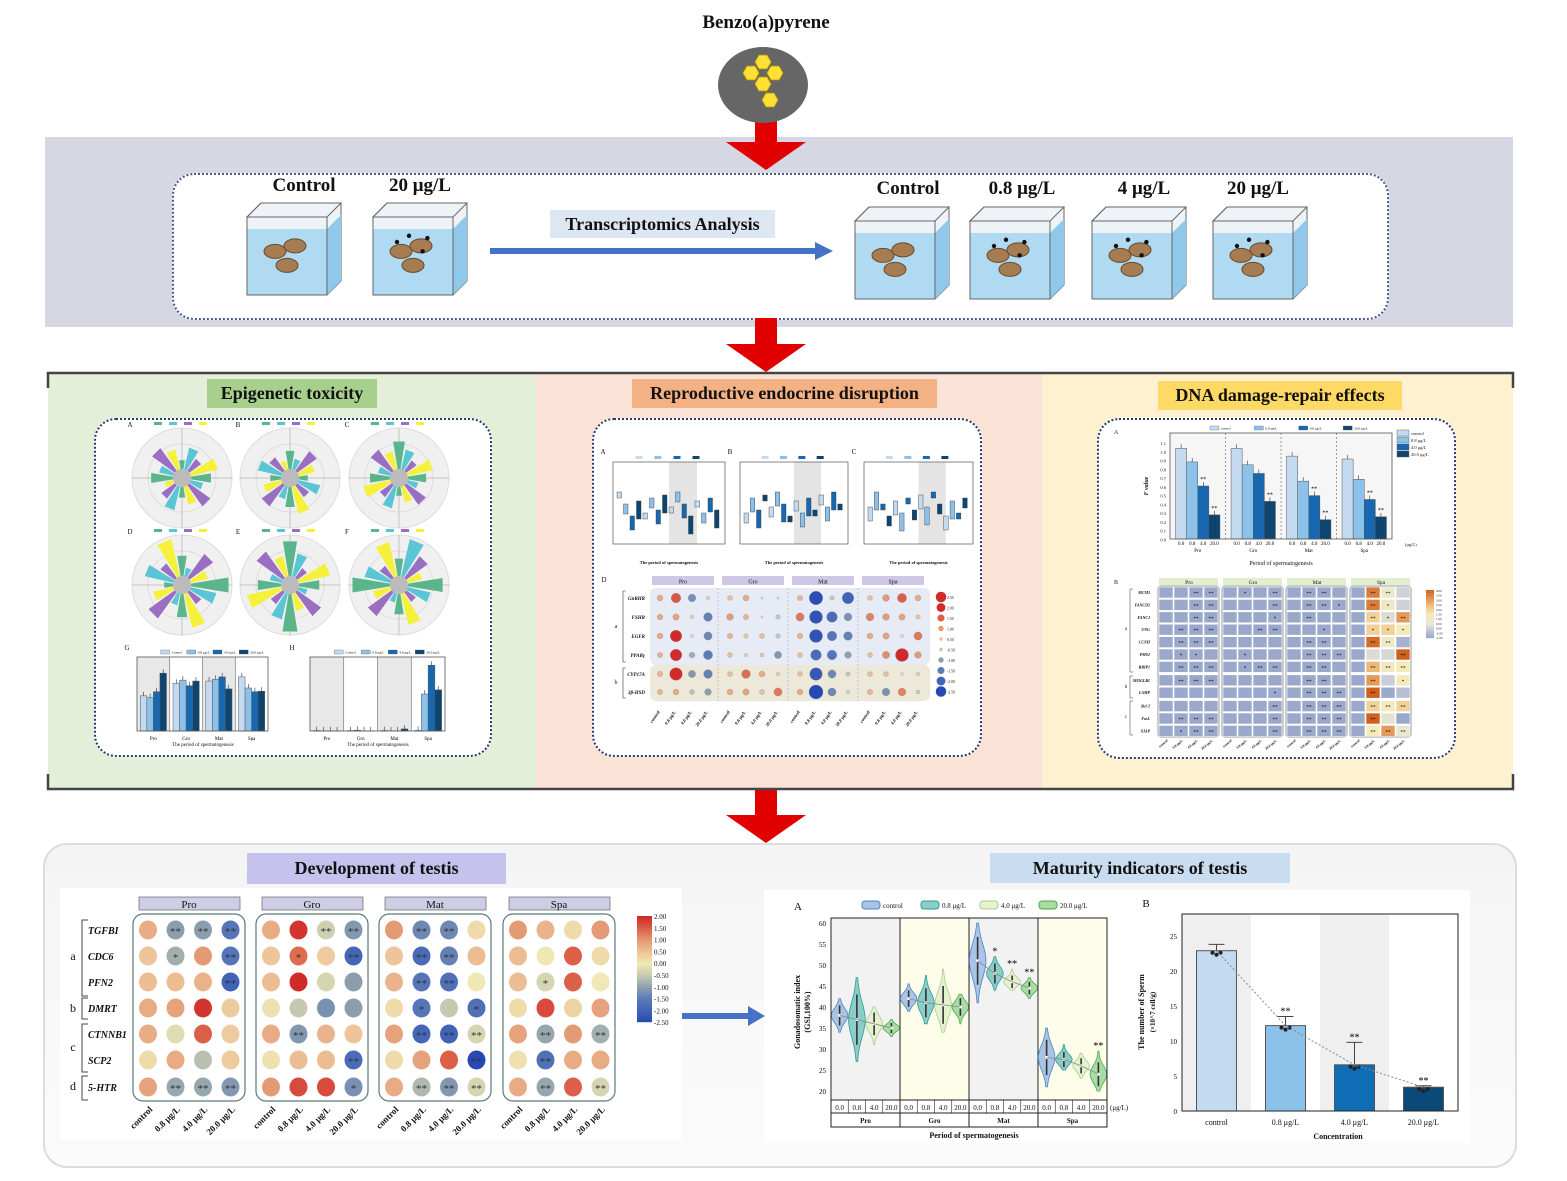  I want to click on category-label: 20.0 μg/L, so click(1424, 1122).